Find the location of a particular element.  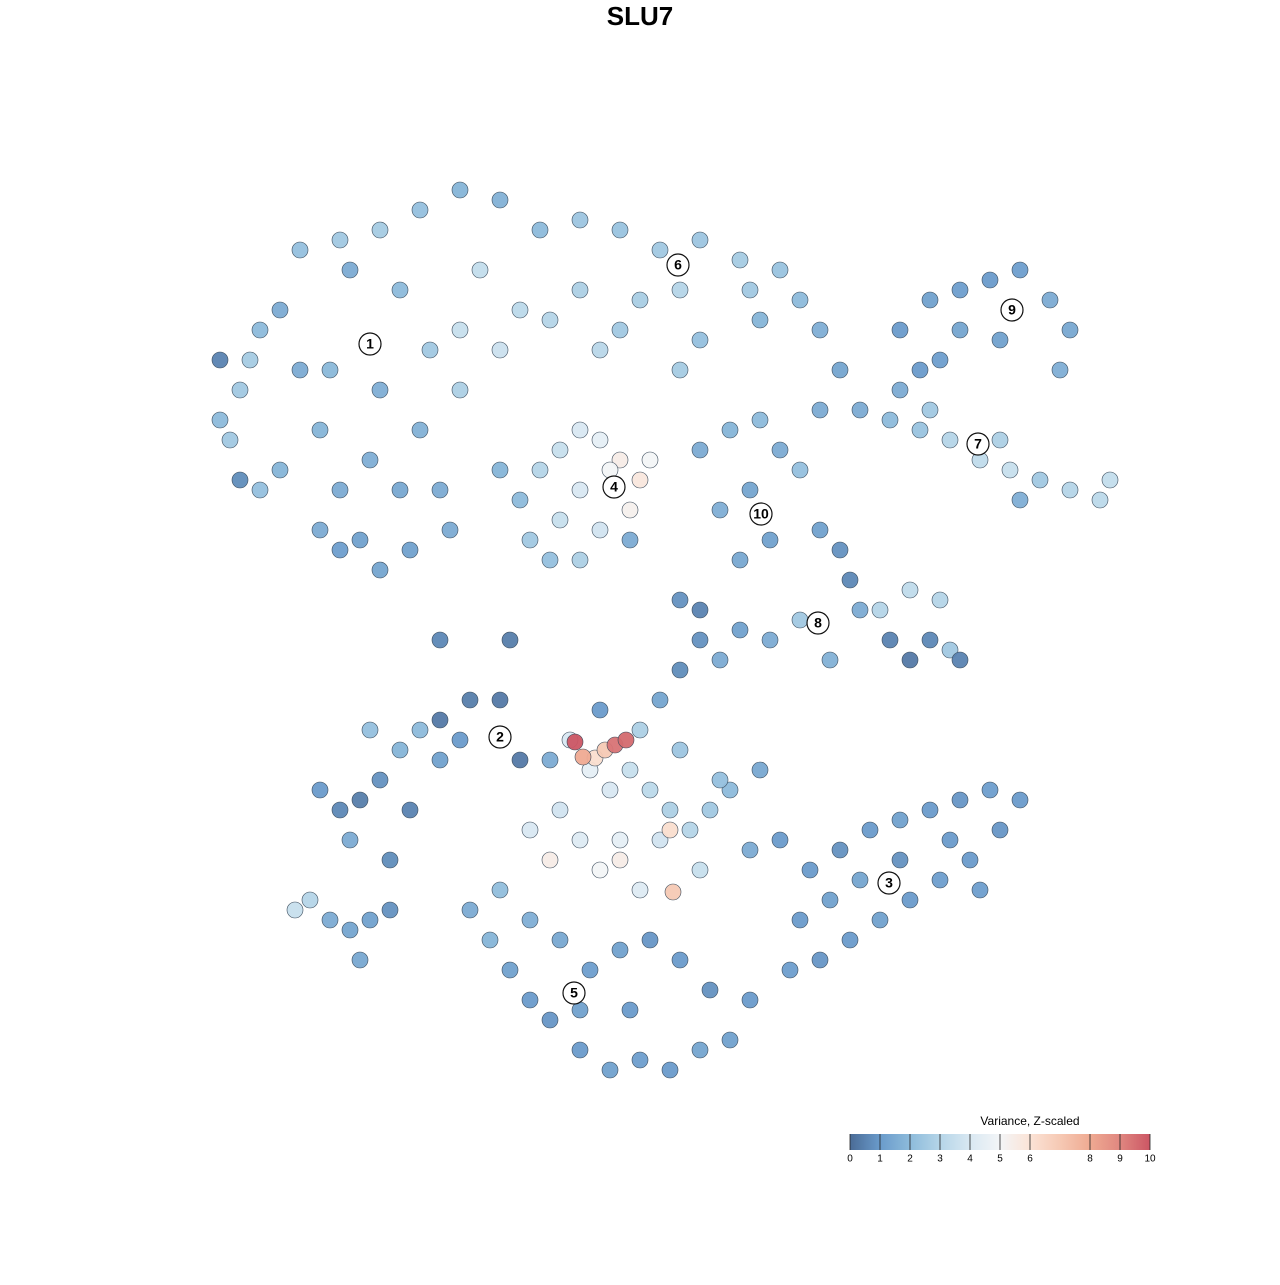

colorbar-tick-label: 10 is located at coordinates (1150, 1159).